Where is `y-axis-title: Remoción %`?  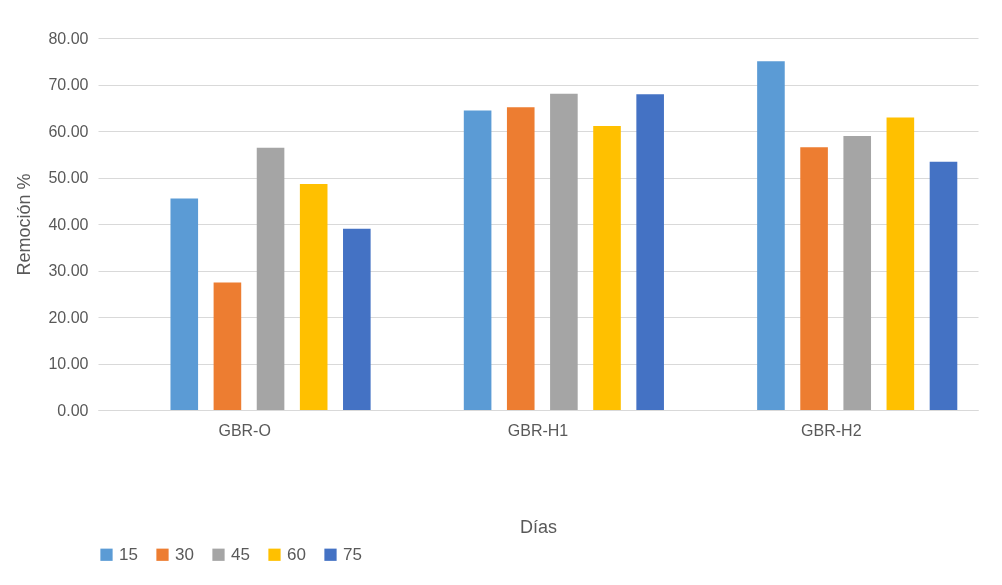
y-axis-title: Remoción % is located at coordinates (24, 224).